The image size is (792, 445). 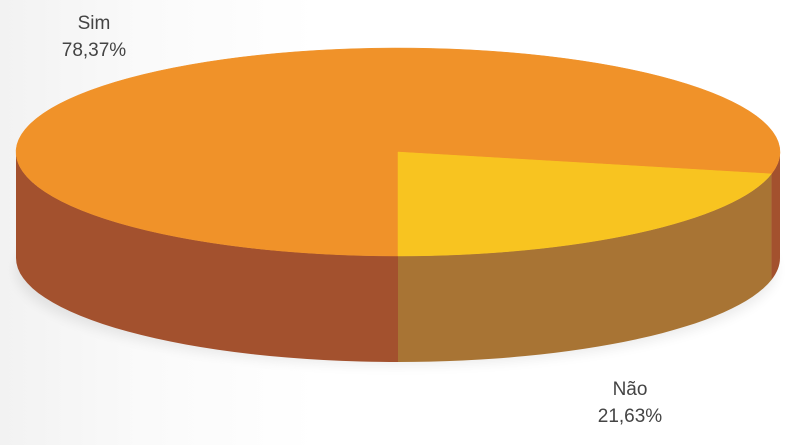 I want to click on slice-label-sim-name: Sim, so click(x=94, y=23).